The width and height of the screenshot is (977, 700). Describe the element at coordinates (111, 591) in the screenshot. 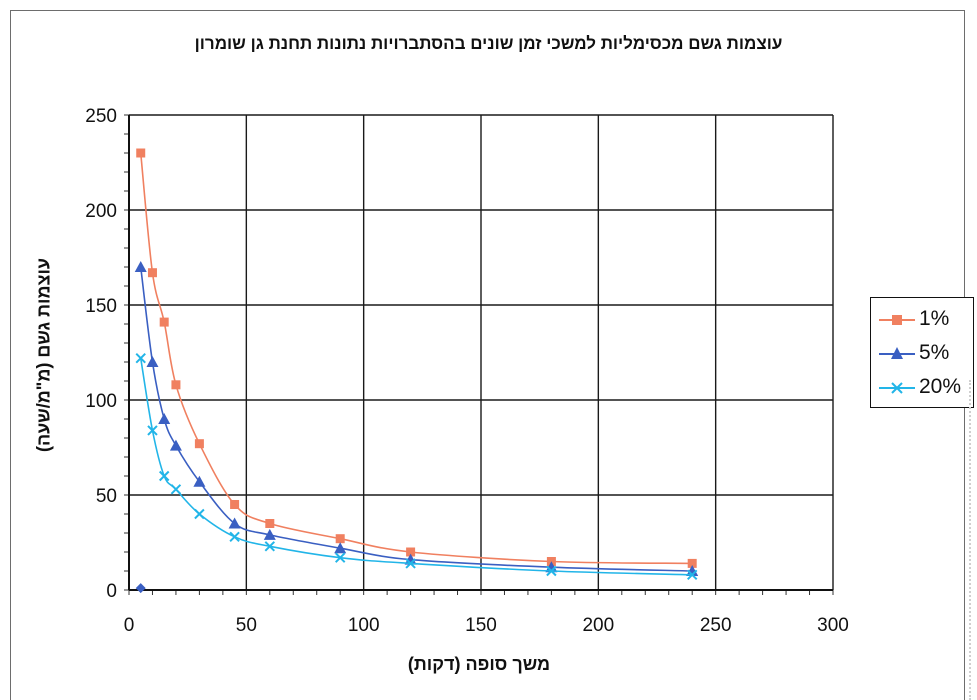

I see `y-tick-label: 0` at that location.